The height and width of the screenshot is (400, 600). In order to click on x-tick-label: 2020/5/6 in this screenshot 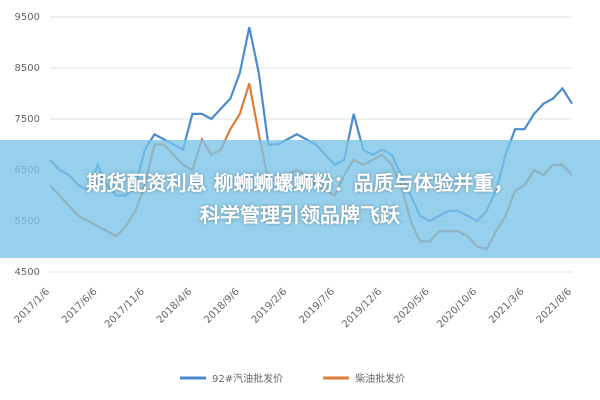, I will do `click(412, 306)`.